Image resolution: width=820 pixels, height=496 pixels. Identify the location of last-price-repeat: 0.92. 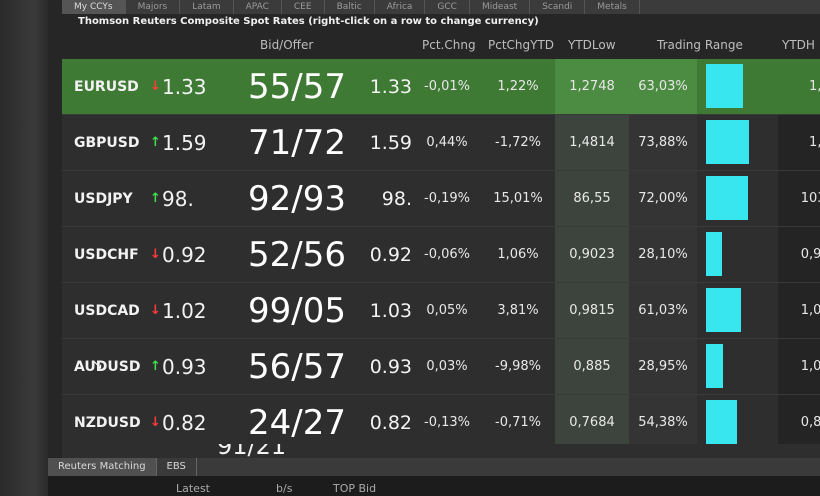
(390, 254).